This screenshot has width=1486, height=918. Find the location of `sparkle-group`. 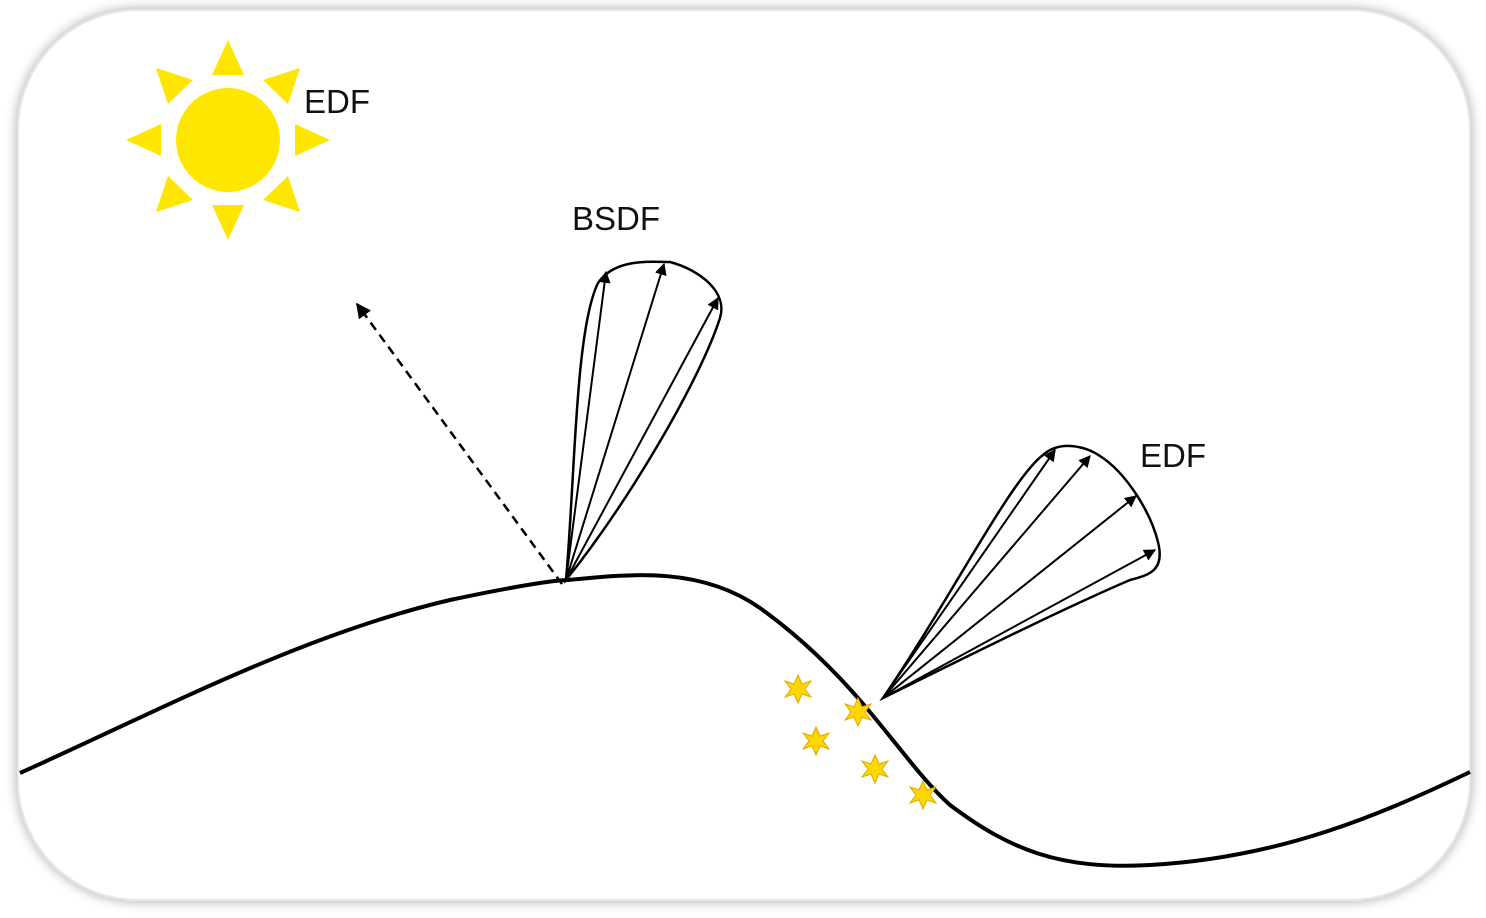

sparkle-group is located at coordinates (860, 742).